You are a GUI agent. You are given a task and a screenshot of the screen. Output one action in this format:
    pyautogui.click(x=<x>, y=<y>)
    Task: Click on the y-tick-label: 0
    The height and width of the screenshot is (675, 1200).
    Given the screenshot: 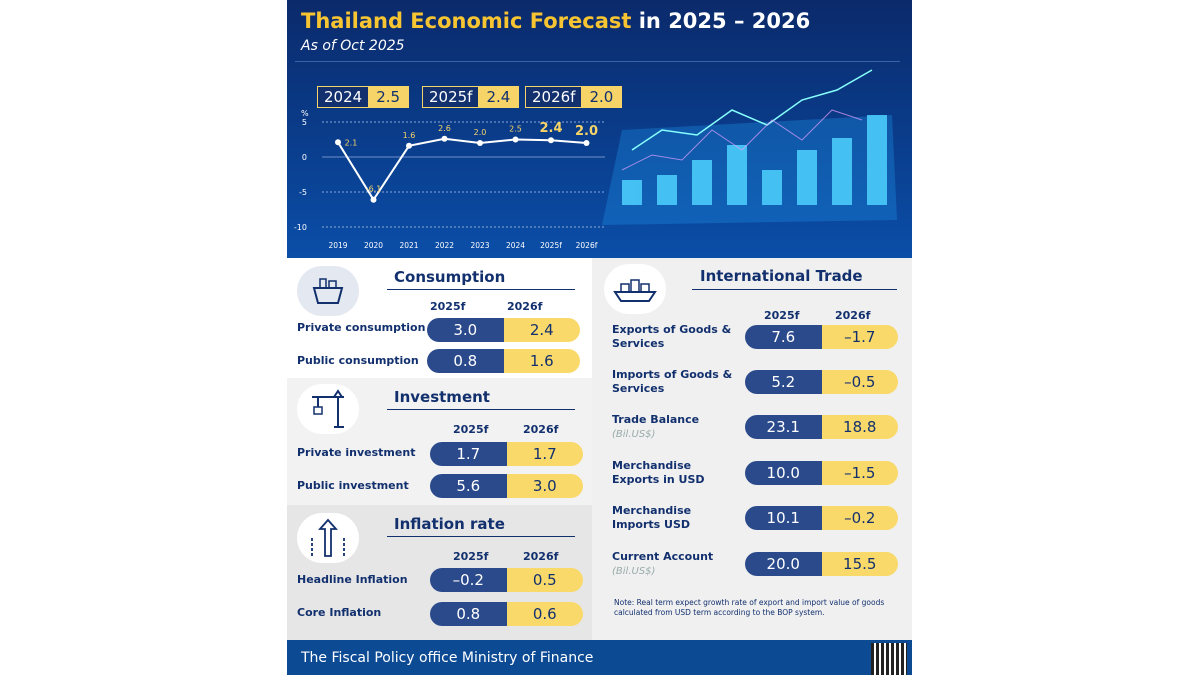 What is the action you would take?
    pyautogui.click(x=304, y=157)
    